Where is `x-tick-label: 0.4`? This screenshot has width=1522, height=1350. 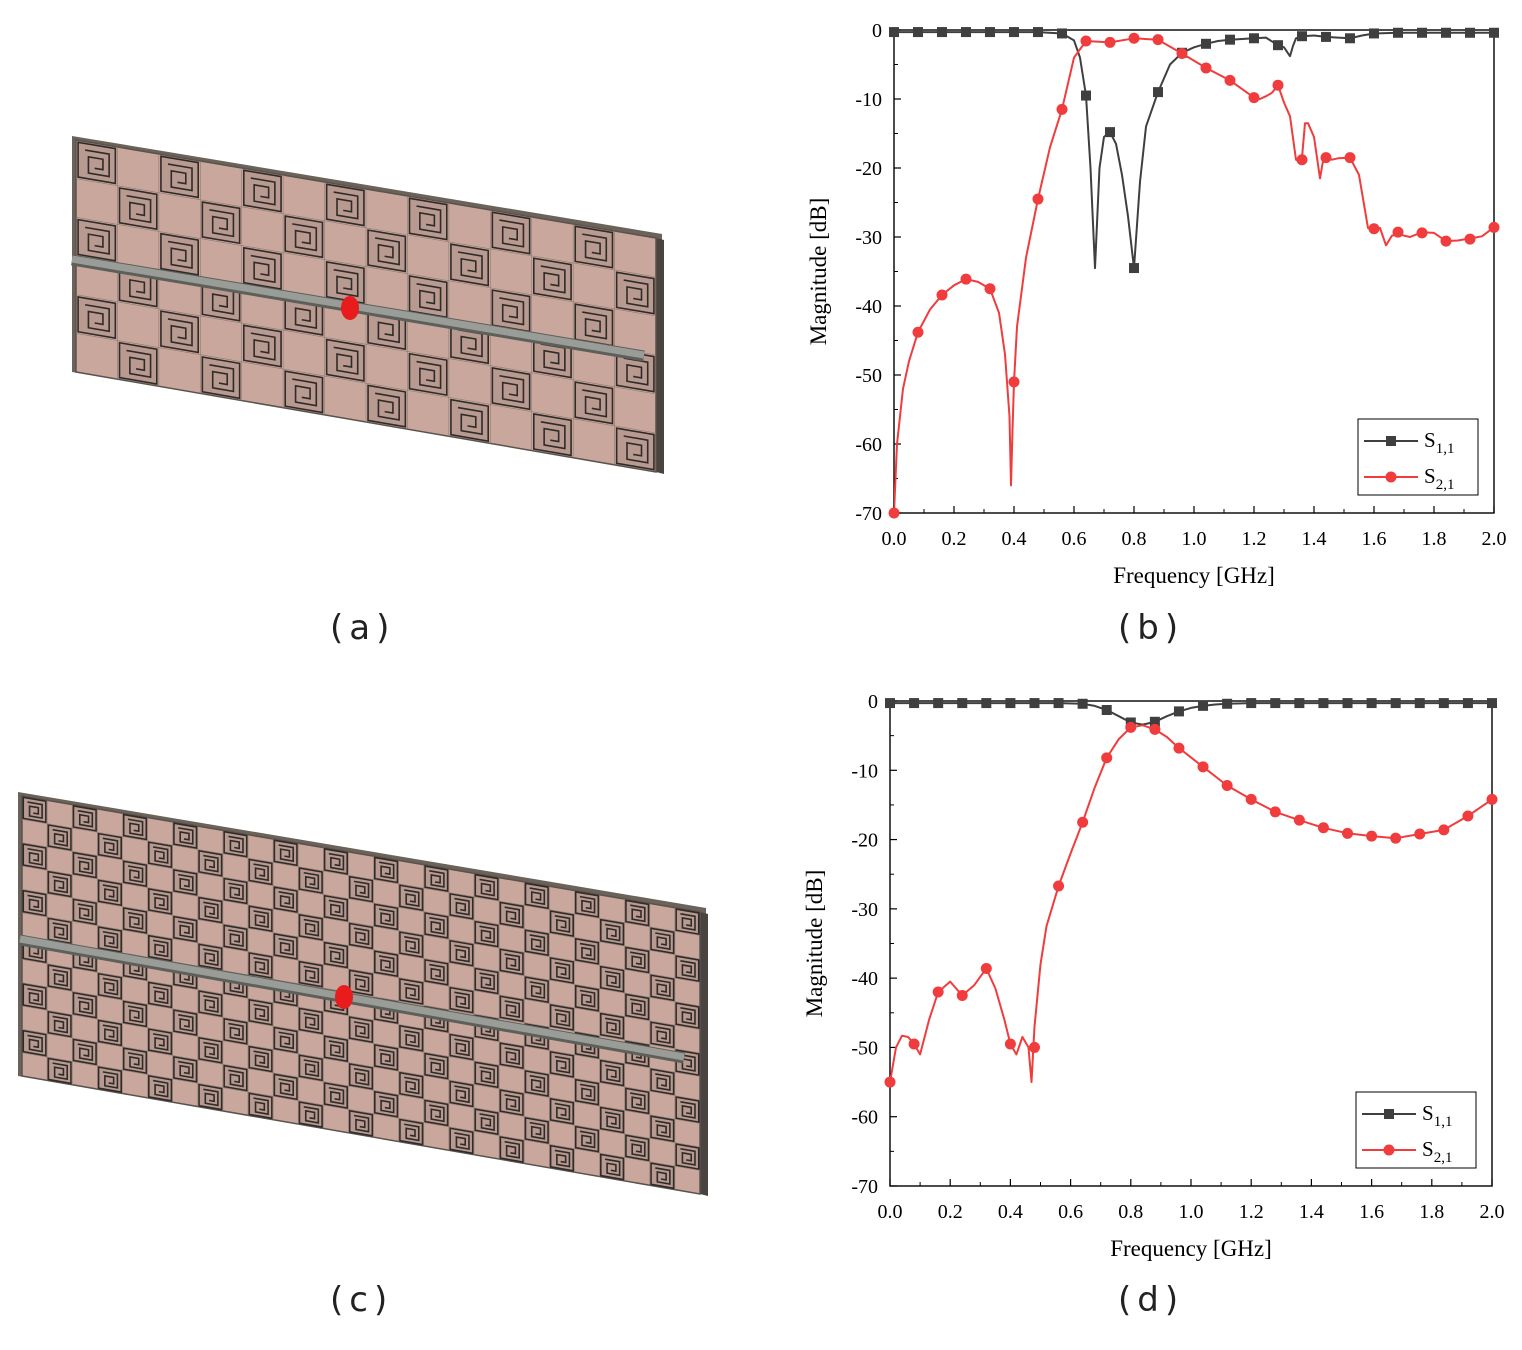 x-tick-label: 0.4 is located at coordinates (1010, 1212).